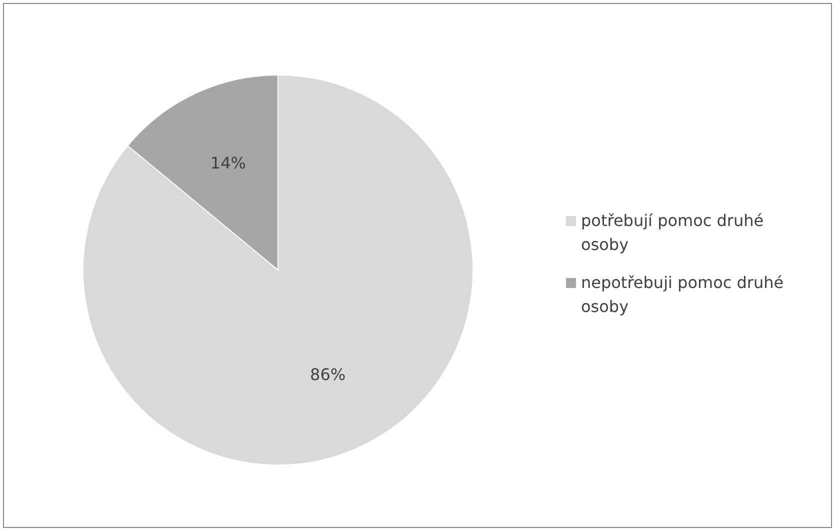 The width and height of the screenshot is (835, 531). What do you see at coordinates (328, 374) in the screenshot?
I see `data-label: 86%` at bounding box center [328, 374].